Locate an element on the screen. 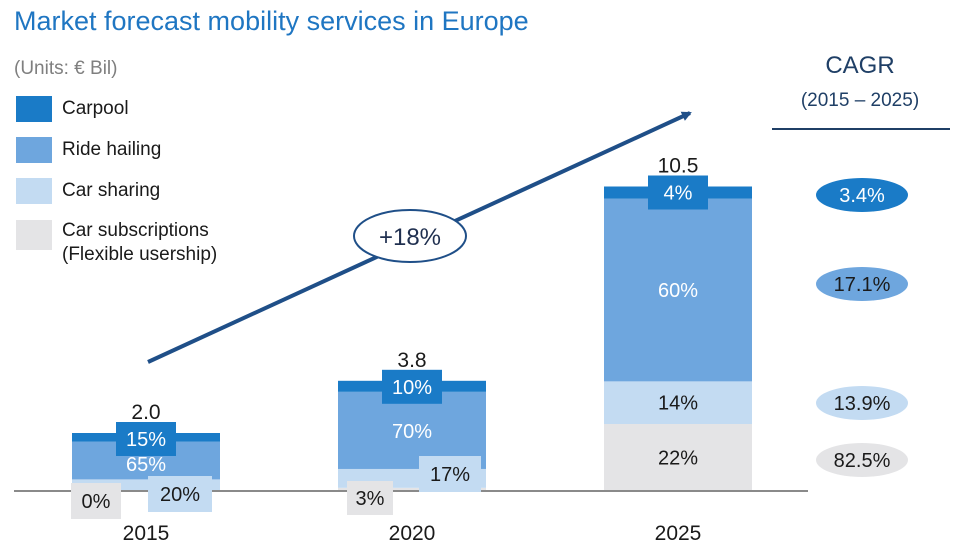 Image resolution: width=960 pixels, height=551 pixels. segment-label-2020-0: 3% is located at coordinates (370, 499).